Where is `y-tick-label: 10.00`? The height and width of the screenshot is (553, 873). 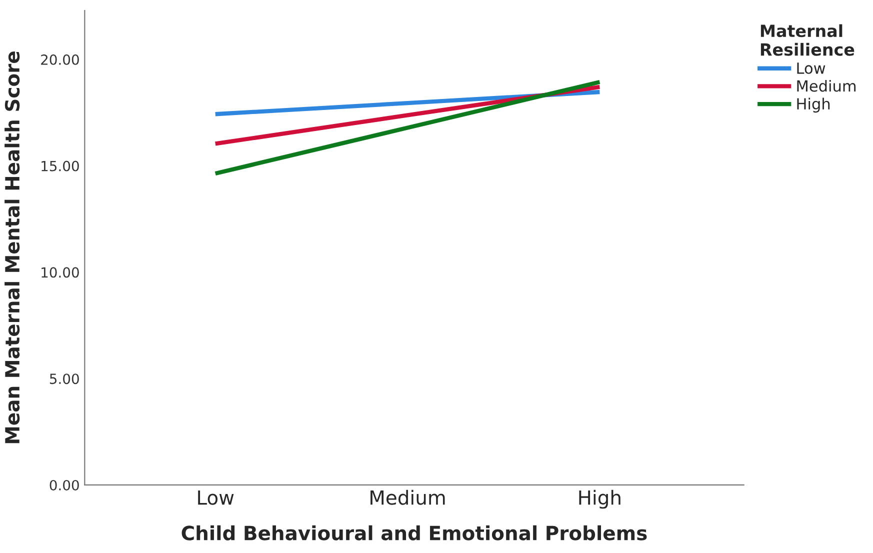 y-tick-label: 10.00 is located at coordinates (60, 272).